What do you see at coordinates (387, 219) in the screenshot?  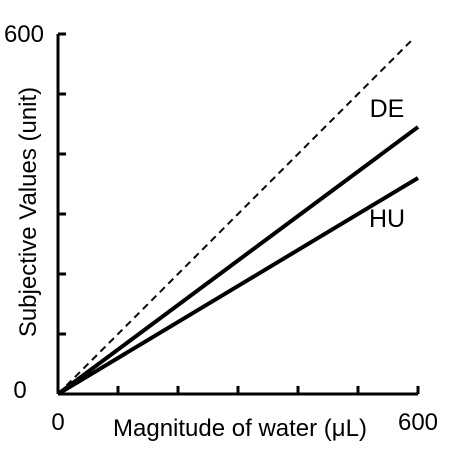 I see `series-label-hu: HU` at bounding box center [387, 219].